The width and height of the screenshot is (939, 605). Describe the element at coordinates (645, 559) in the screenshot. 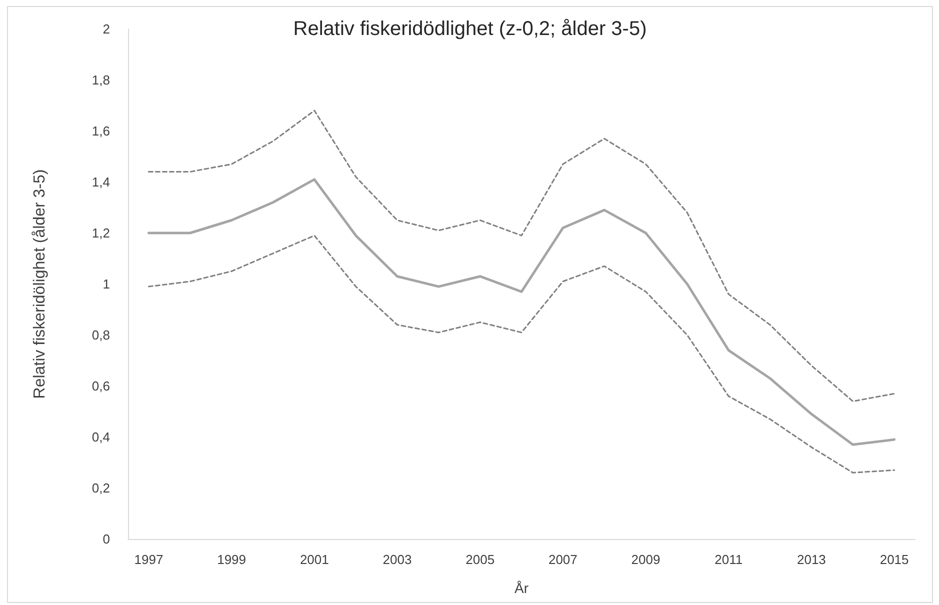

I see `x-tick-label: 2009` at that location.